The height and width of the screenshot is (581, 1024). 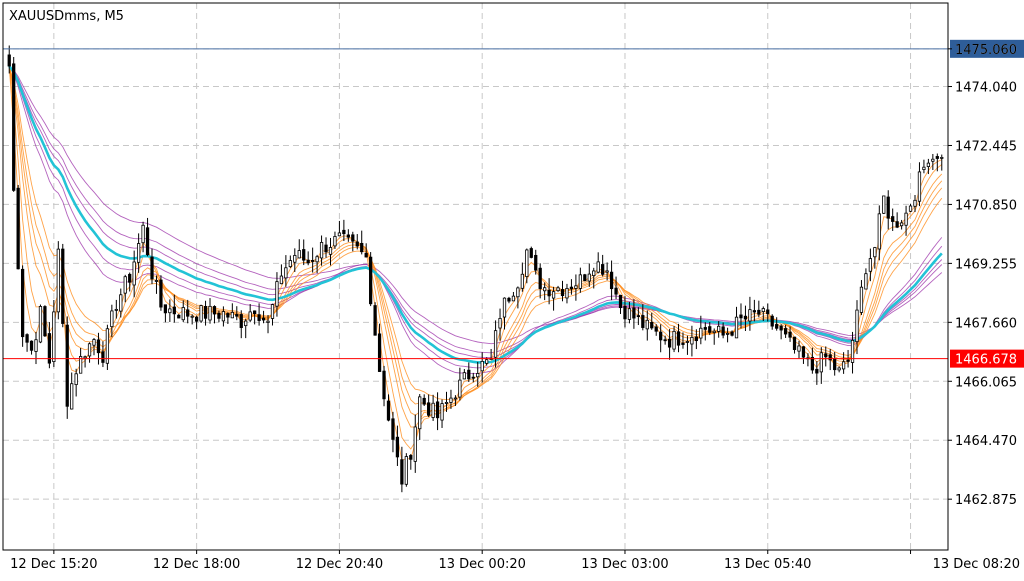 What do you see at coordinates (986, 264) in the screenshot?
I see `y-tick-label: 1469.255` at bounding box center [986, 264].